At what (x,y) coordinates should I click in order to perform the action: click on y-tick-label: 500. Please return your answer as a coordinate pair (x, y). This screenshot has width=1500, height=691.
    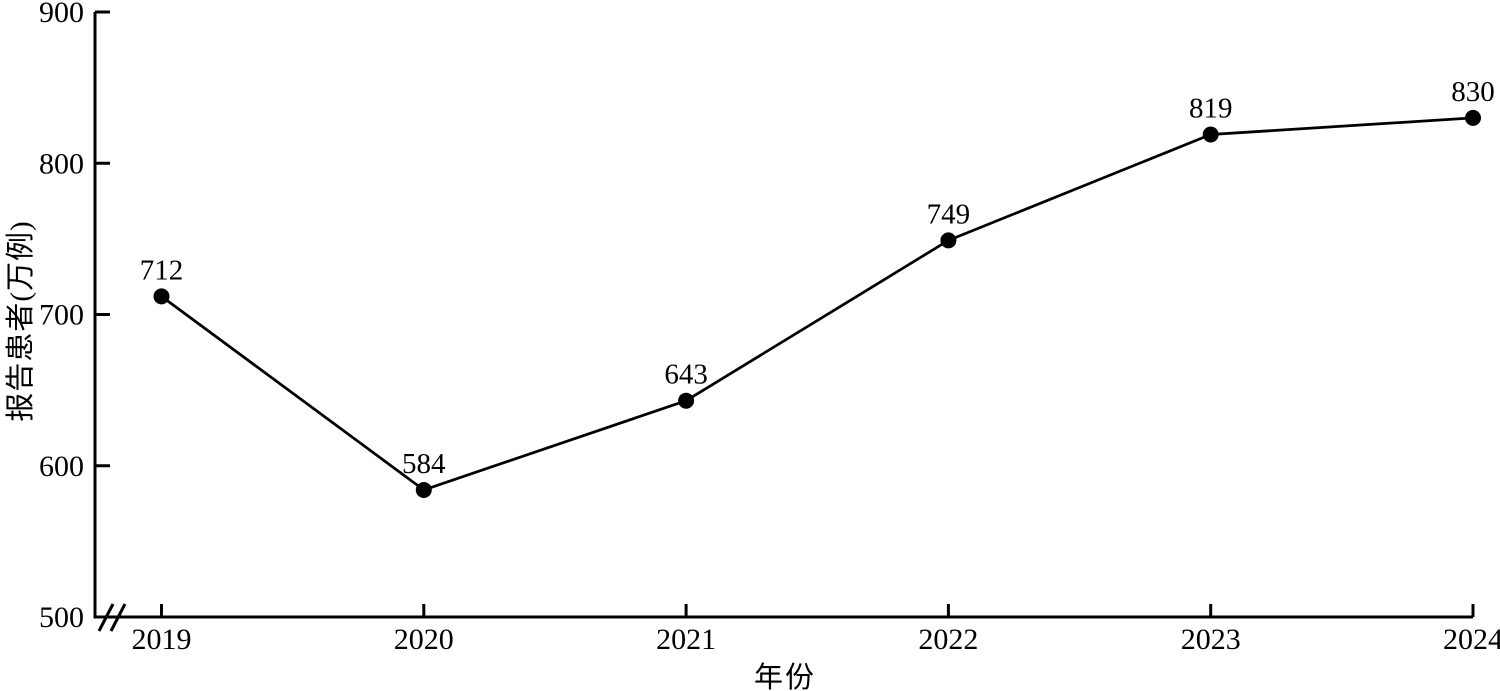
    Looking at the image, I should click on (61, 617).